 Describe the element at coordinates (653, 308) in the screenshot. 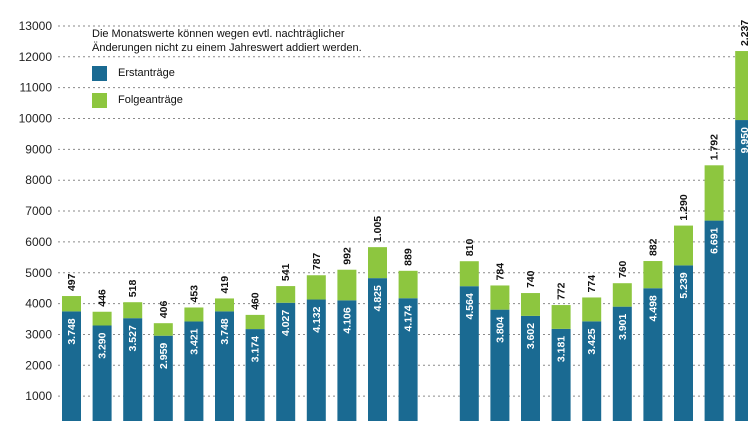

I see `data-label-erstantraege-19: 4.498` at that location.